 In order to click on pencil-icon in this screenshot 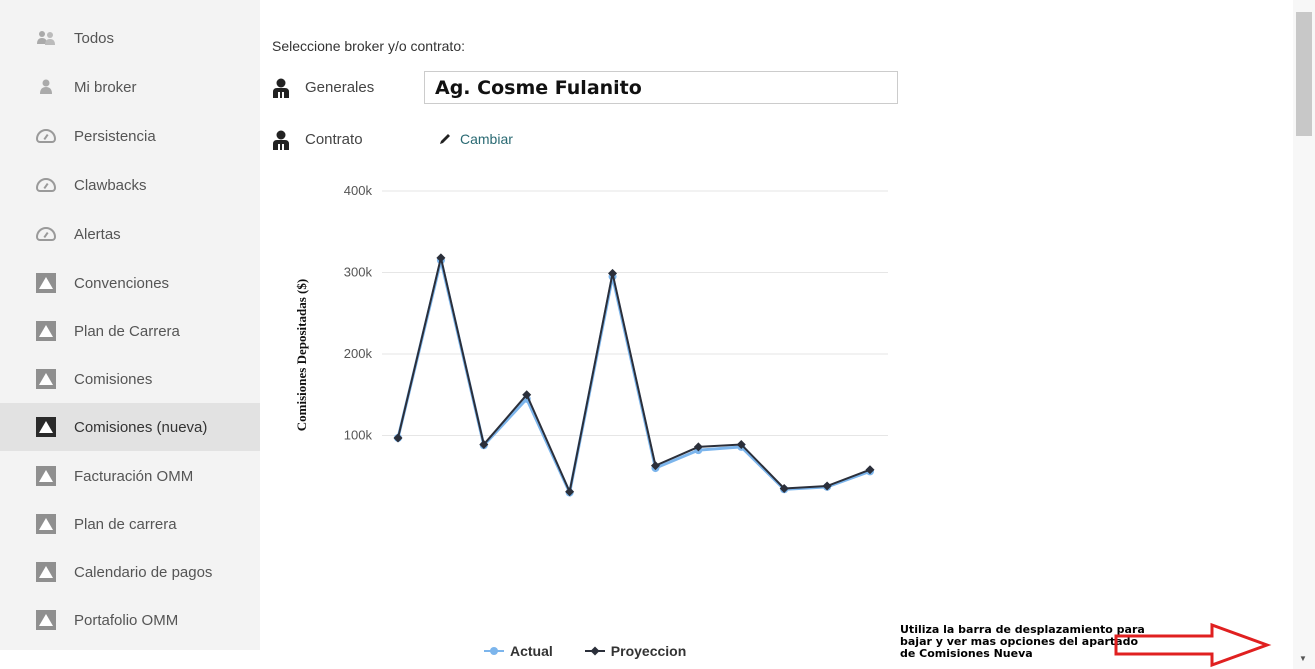, I will do `click(445, 139)`.